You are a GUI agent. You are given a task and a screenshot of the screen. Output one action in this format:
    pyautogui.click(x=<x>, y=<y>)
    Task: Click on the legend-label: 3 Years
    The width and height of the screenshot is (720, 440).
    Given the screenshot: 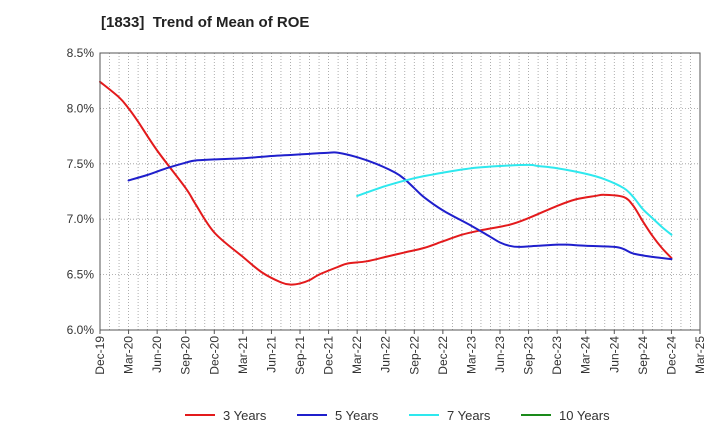 What is the action you would take?
    pyautogui.click(x=245, y=415)
    